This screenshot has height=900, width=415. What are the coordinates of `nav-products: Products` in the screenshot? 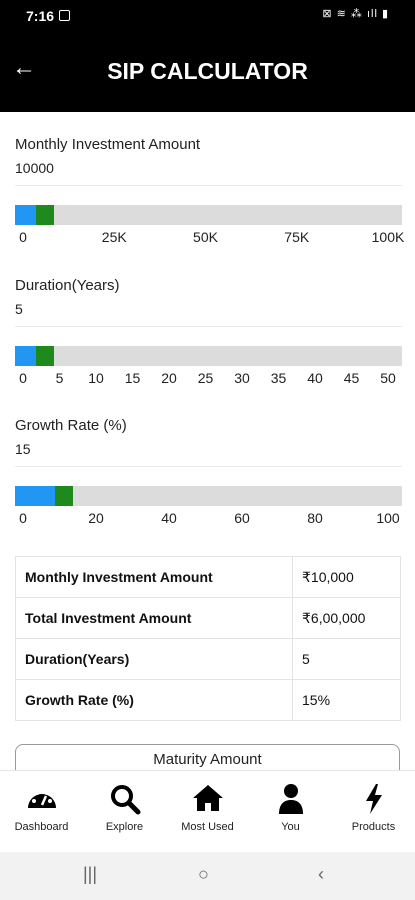 It's located at (373, 812).